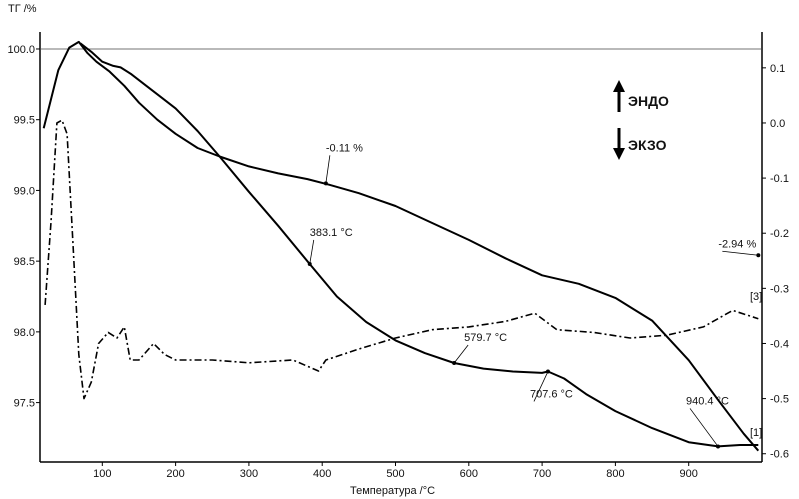 The height and width of the screenshot is (499, 799). Describe the element at coordinates (249, 474) in the screenshot. I see `x-tick-label: 300` at that location.